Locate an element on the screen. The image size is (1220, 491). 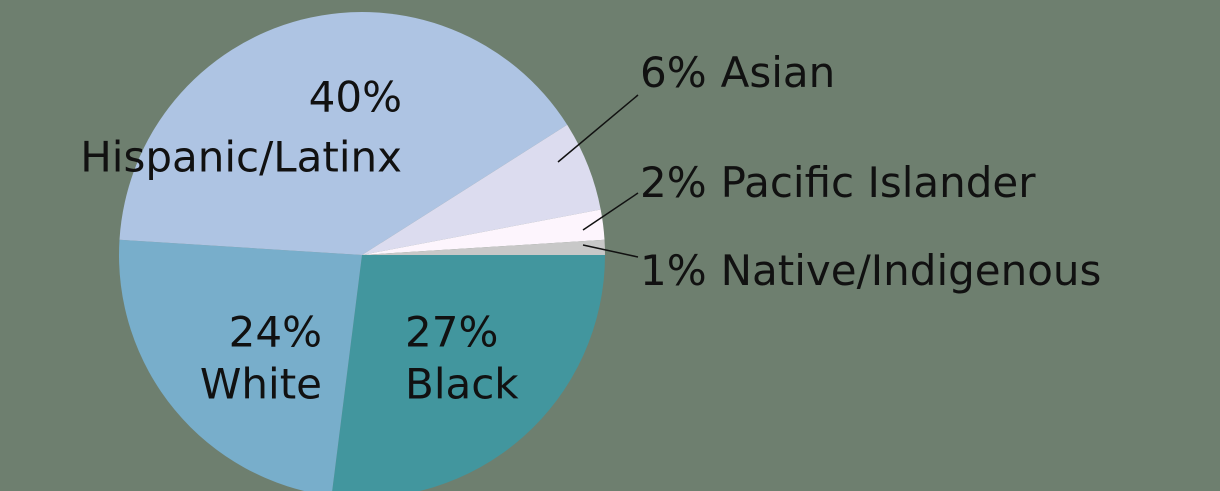
slice-label: 6% Asian is located at coordinates (737, 72).